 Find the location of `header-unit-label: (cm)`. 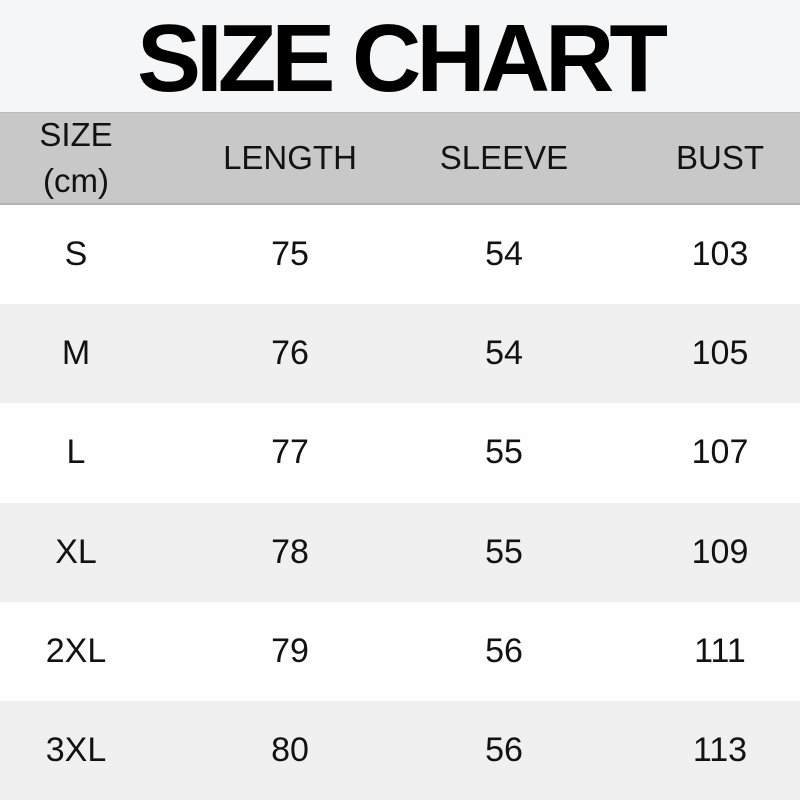

header-unit-label: (cm) is located at coordinates (76, 180).